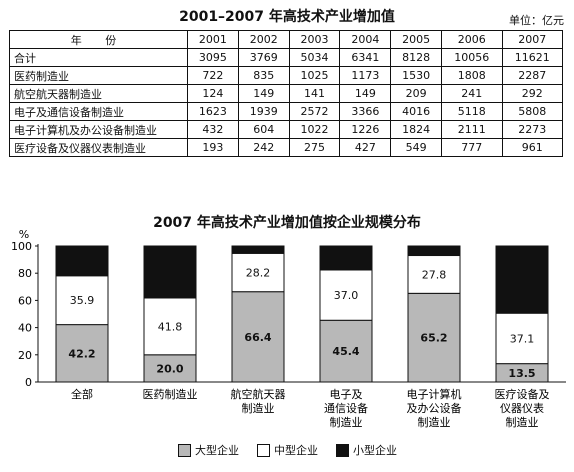 This screenshot has height=472, width=574. I want to click on category-label: 电子及, so click(346, 394).